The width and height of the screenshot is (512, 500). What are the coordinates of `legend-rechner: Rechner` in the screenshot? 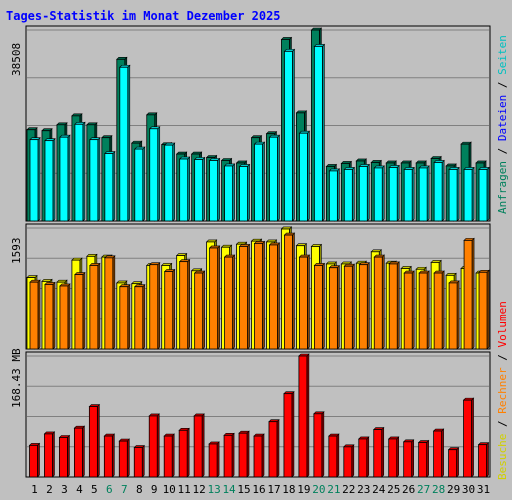 It's located at (502, 390).